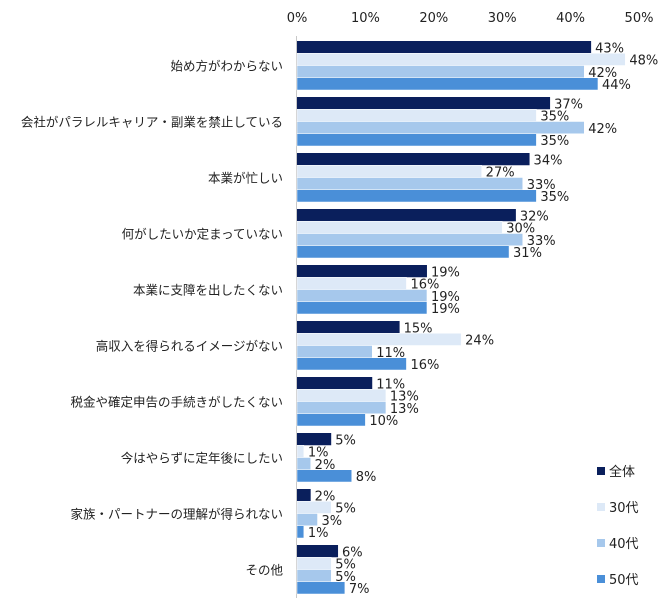  What do you see at coordinates (534, 216) in the screenshot?
I see `data-label: 32%` at bounding box center [534, 216].